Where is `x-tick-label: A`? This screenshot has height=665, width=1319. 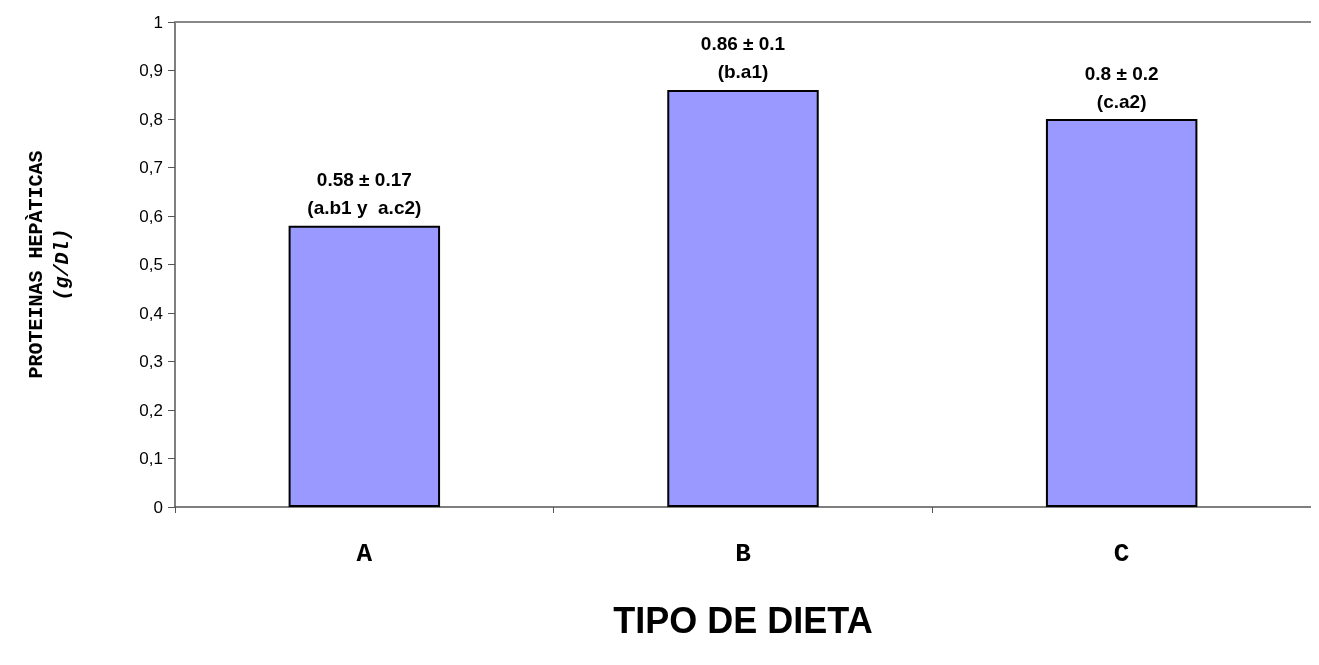 x-tick-label: A is located at coordinates (364, 554).